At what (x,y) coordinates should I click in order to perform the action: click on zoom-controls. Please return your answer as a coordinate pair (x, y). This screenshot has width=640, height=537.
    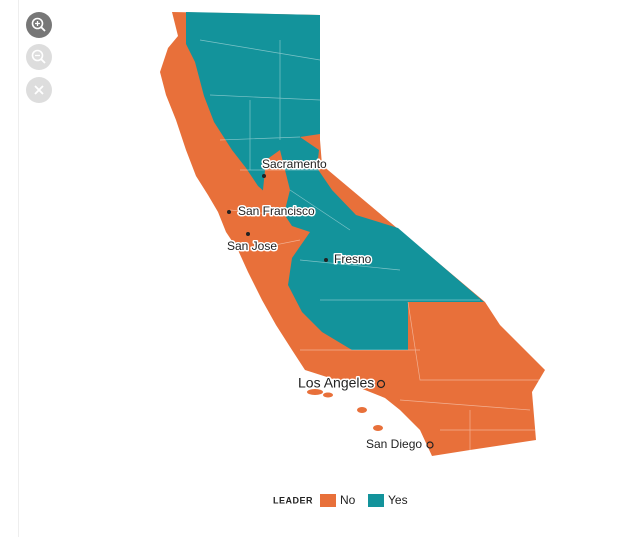
    Looking at the image, I should click on (39, 57).